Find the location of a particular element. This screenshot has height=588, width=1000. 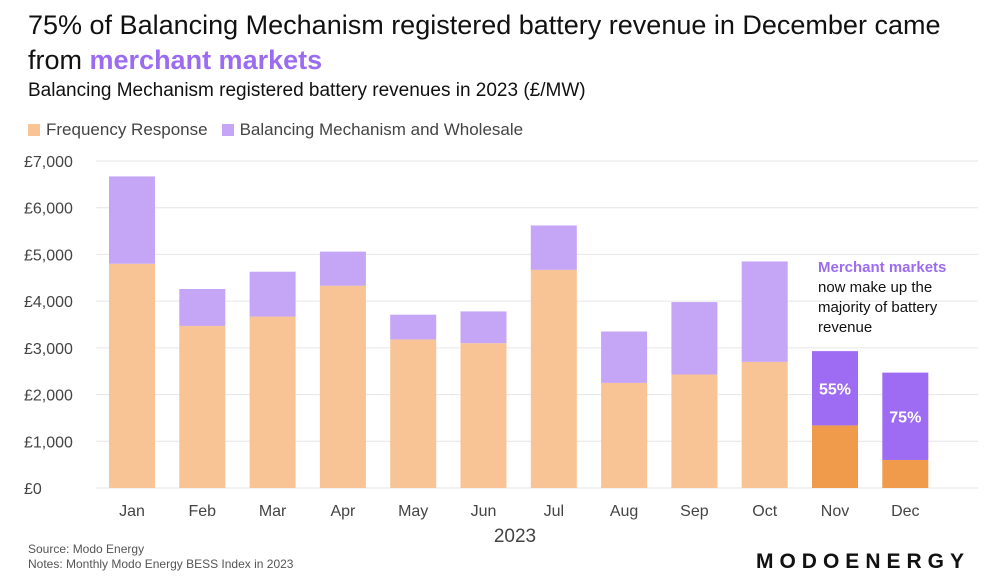

x-tick-label-oct: Oct is located at coordinates (764, 511).